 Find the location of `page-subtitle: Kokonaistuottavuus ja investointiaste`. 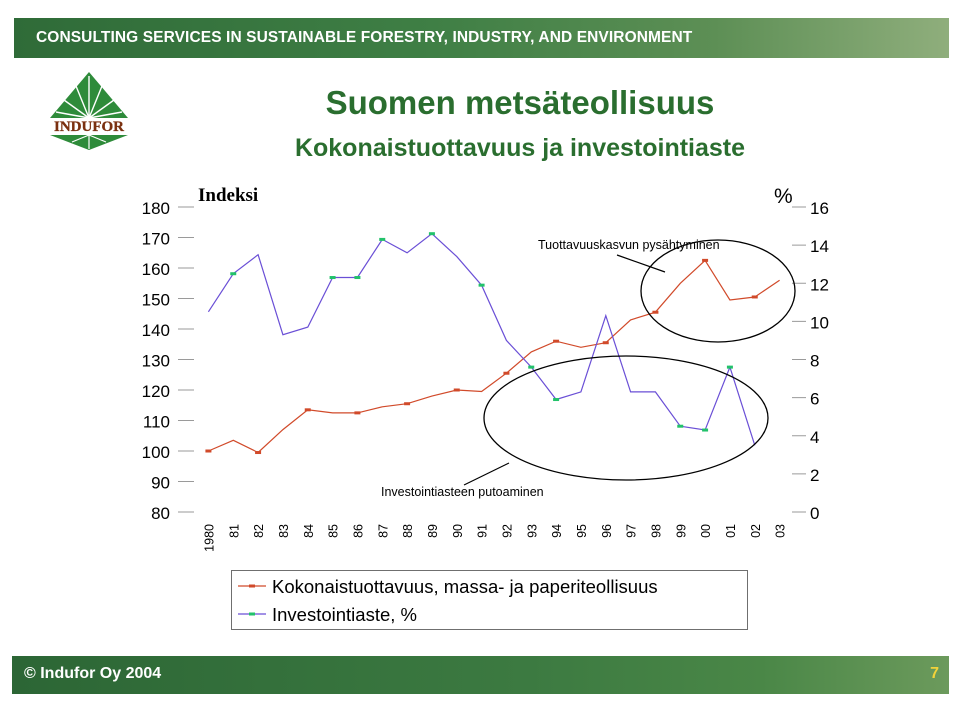

page-subtitle: Kokonaistuottavuus ja investointiaste is located at coordinates (520, 148).